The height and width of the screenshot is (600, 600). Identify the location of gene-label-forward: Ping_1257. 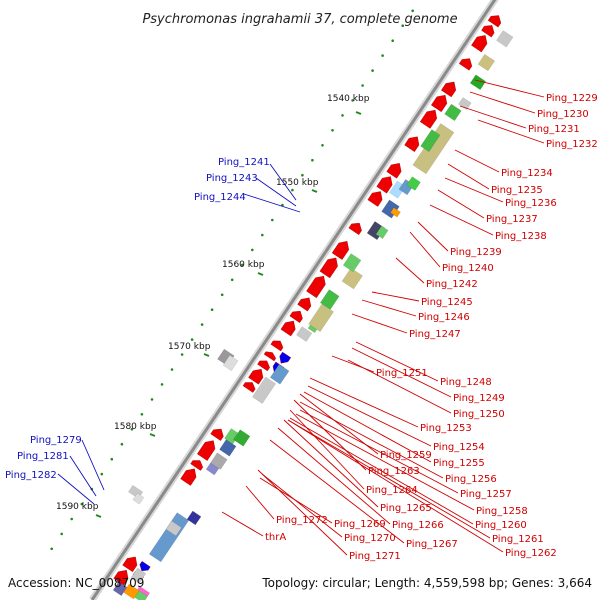
(486, 494).